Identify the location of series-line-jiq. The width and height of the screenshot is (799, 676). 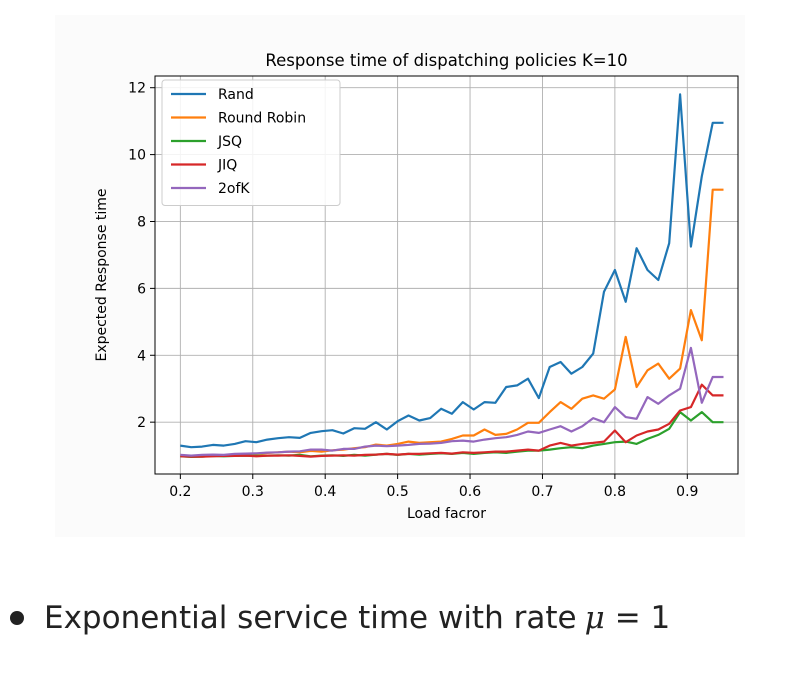
(452, 420).